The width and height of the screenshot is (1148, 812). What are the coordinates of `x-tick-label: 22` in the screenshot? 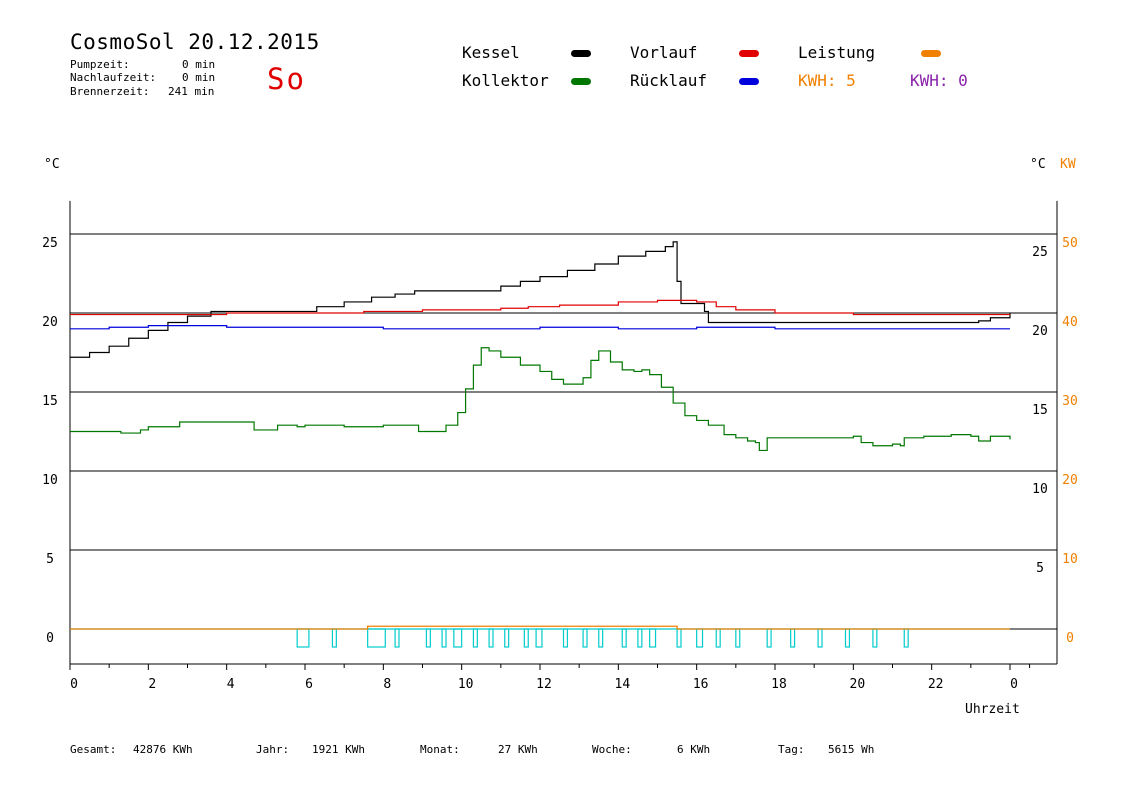 It's located at (936, 684).